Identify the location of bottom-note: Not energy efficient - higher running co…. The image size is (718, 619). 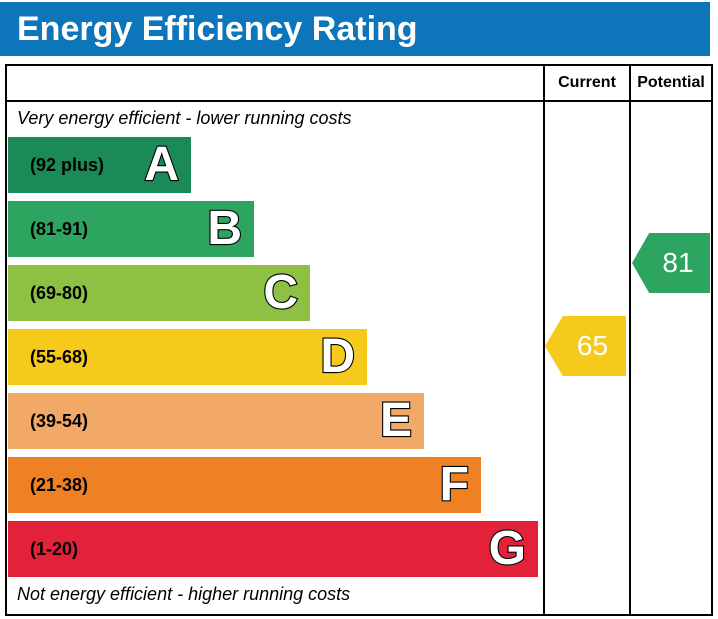
(184, 594).